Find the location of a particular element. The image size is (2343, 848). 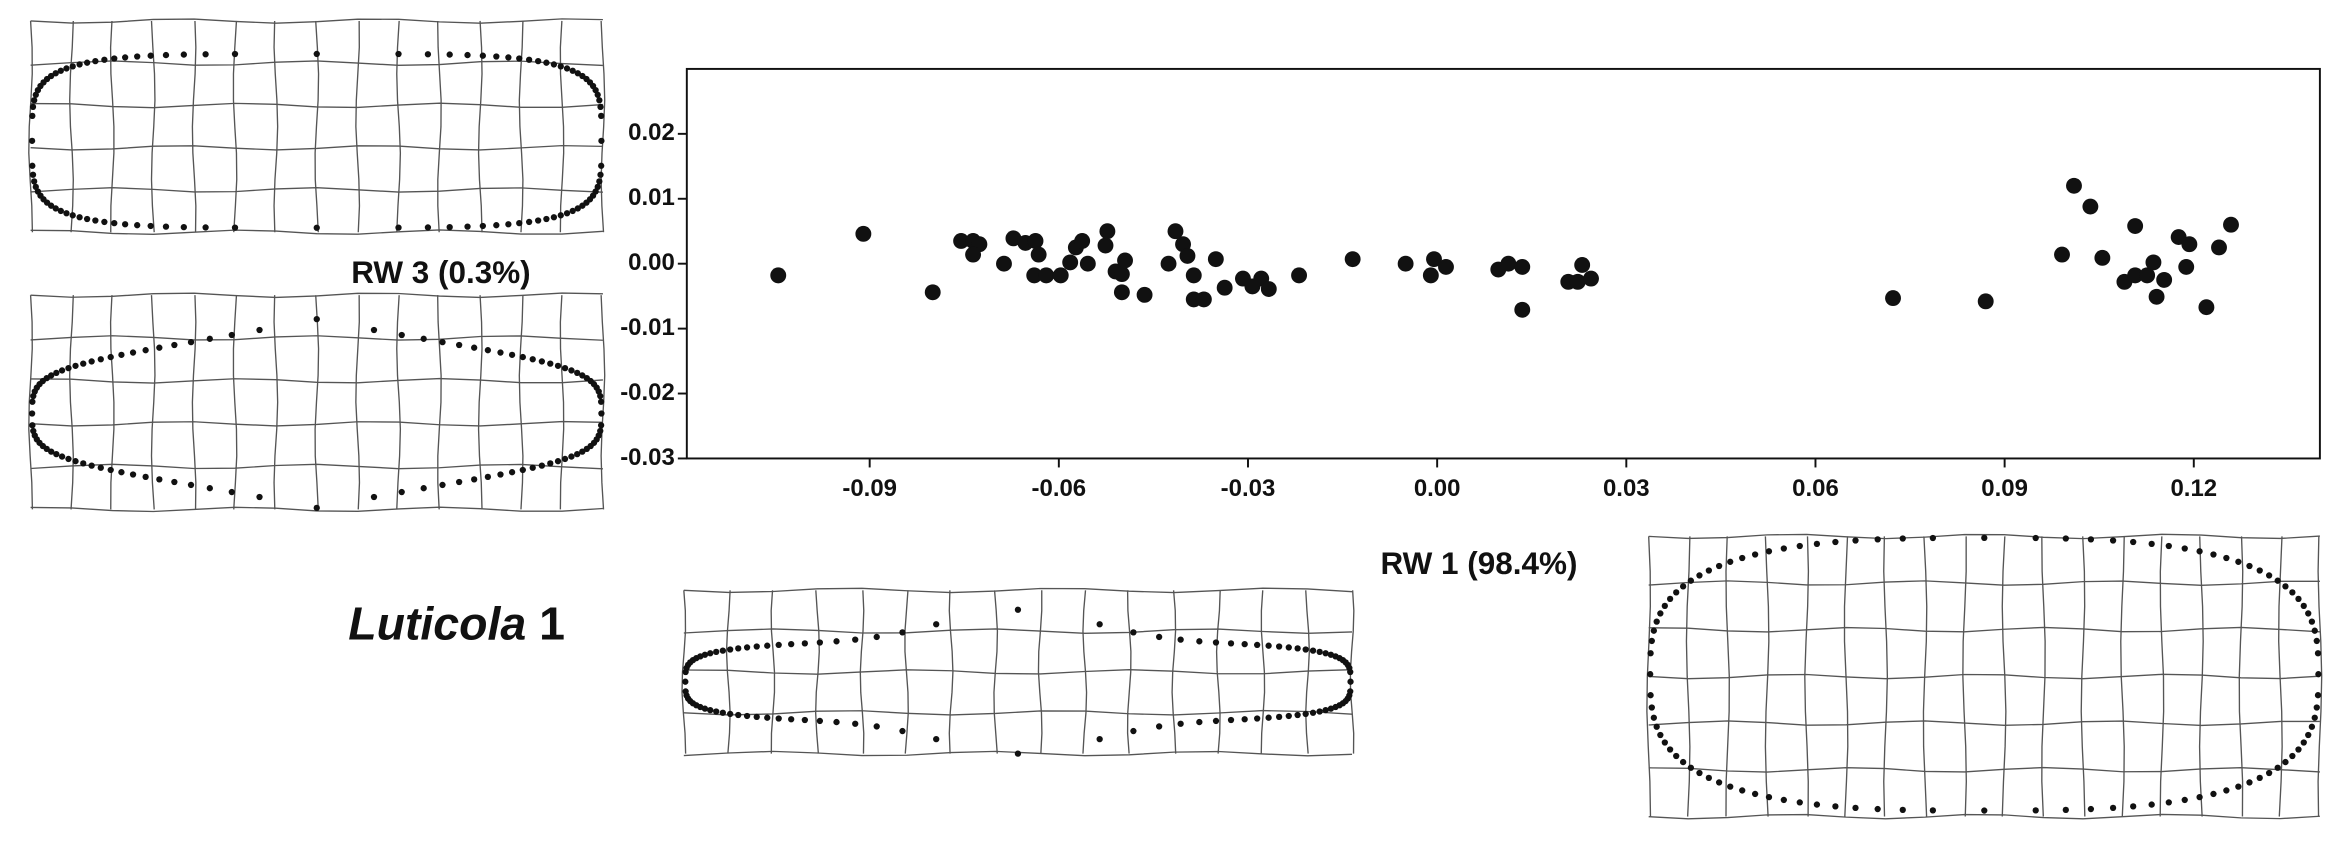

y-tick-label: 0.00 is located at coordinates (651, 262).